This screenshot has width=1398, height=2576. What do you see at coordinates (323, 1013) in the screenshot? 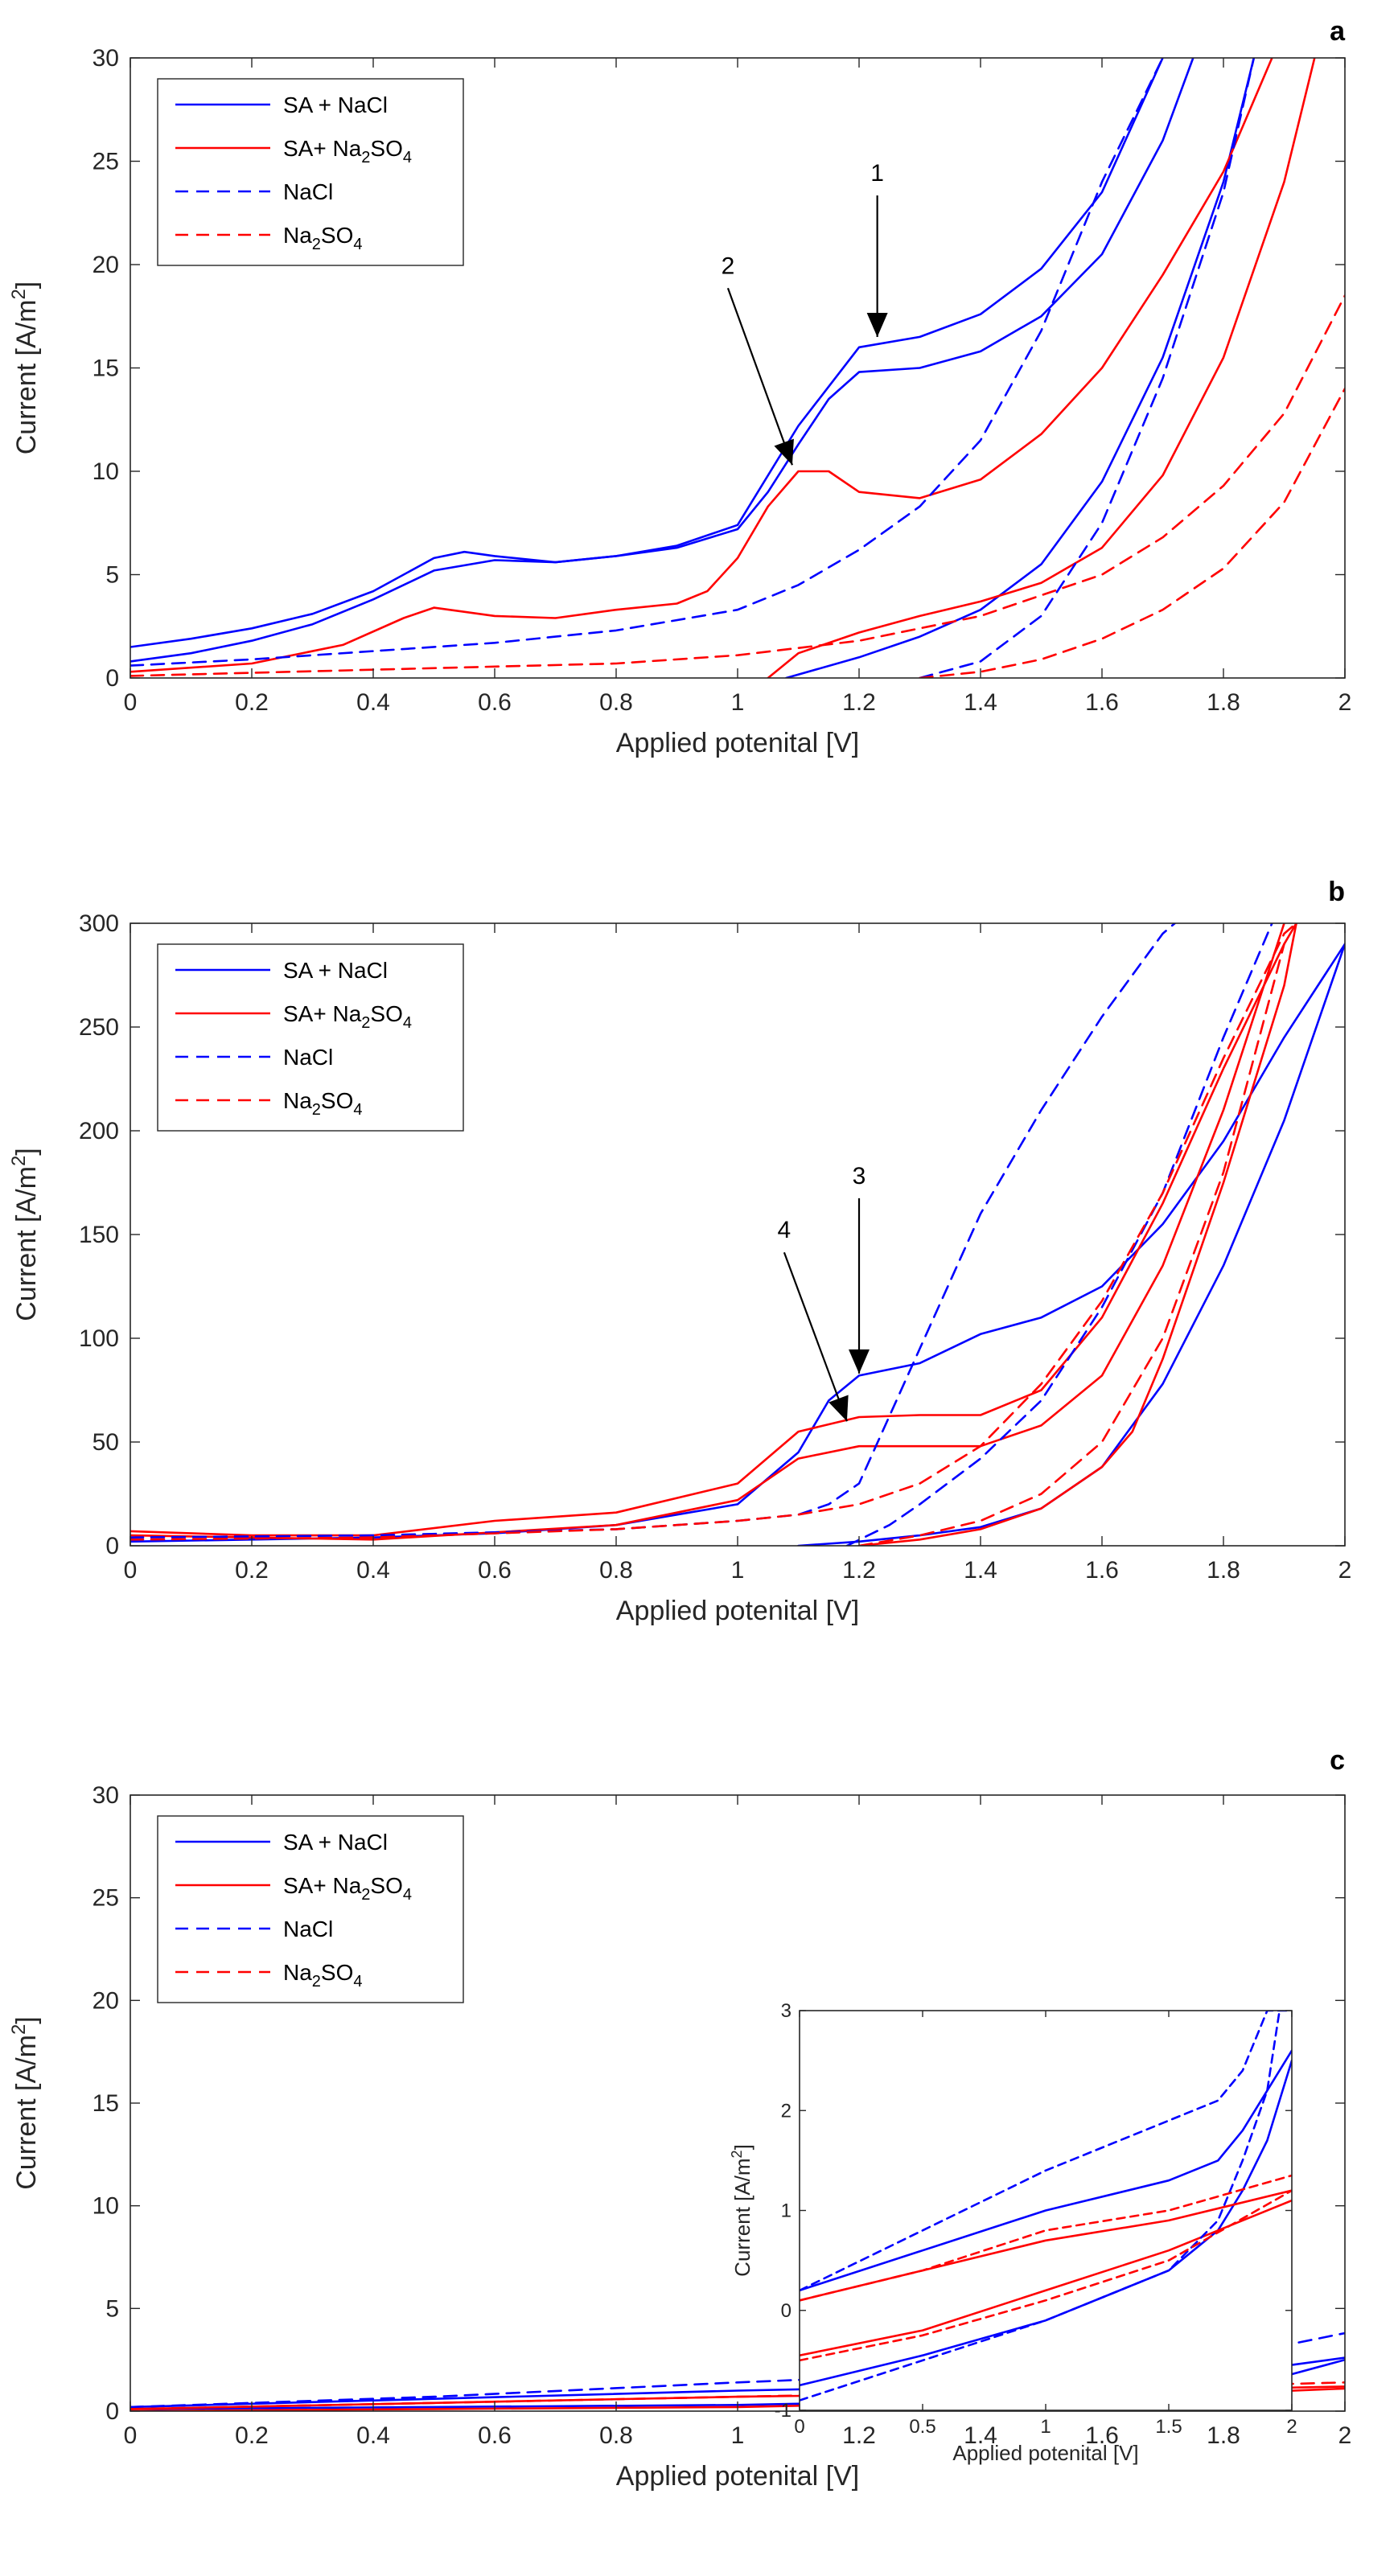
I see `legend-label-main: SA+ Na` at bounding box center [323, 1013].